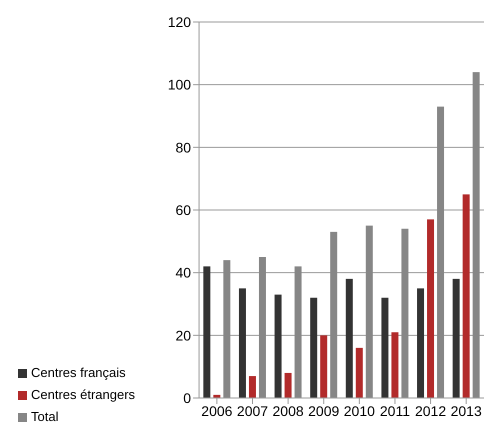 The width and height of the screenshot is (488, 428). Describe the element at coordinates (183, 272) in the screenshot. I see `y-tick-label: 40` at that location.